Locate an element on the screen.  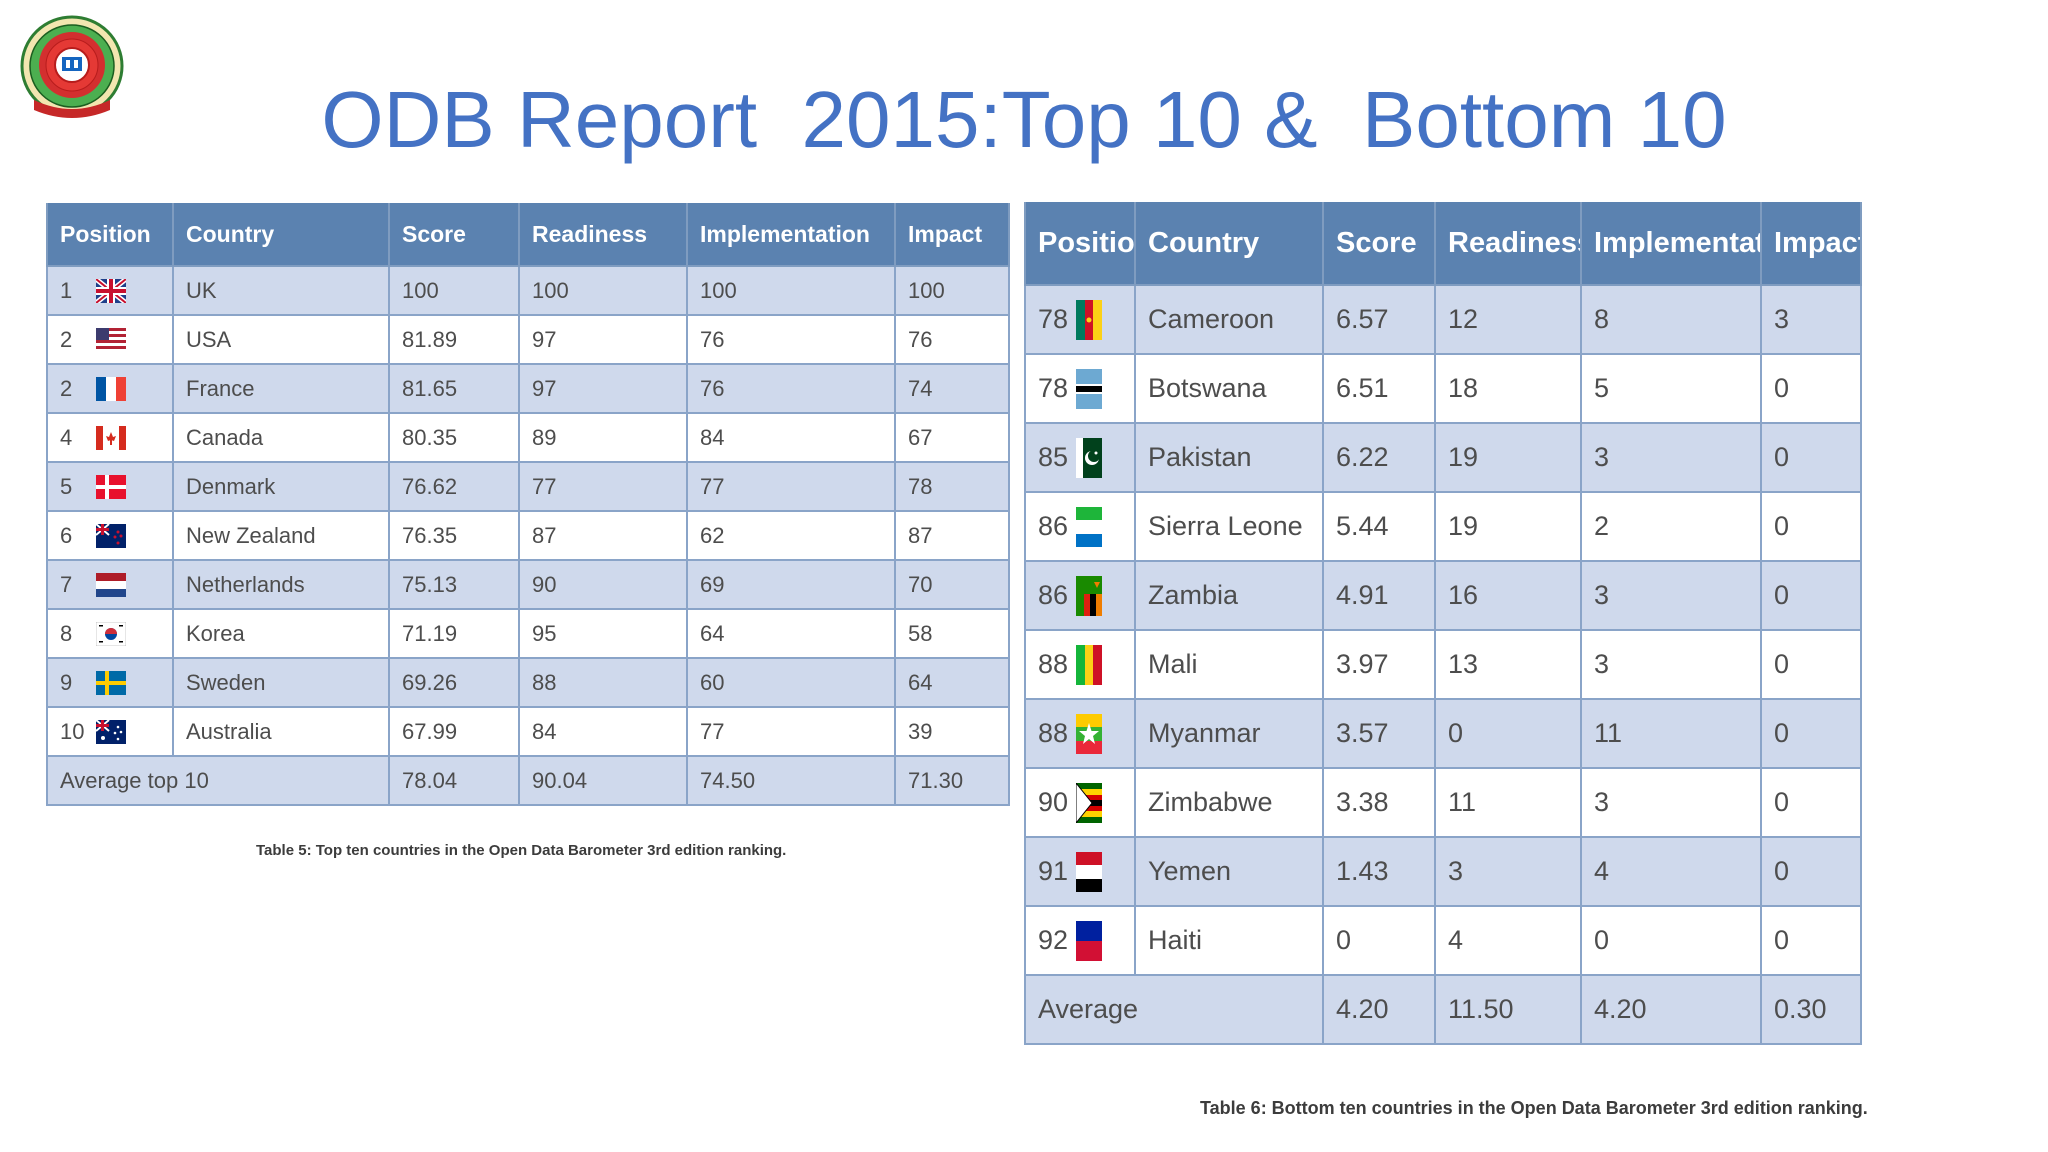
table-row: 78 Cameroon 6.57 12 8 3 is located at coordinates (1443, 319).